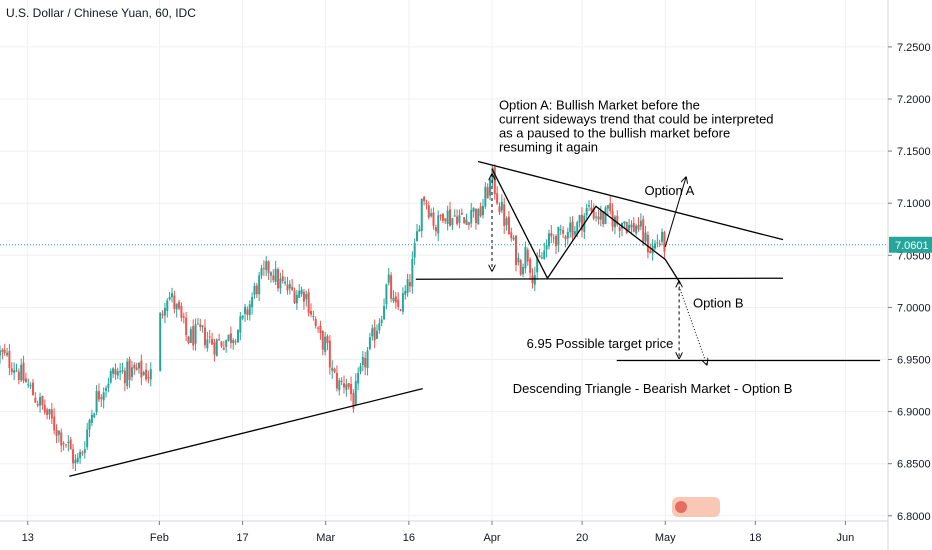 The image size is (932, 550). I want to click on price-tick-label: 6.9000, so click(914, 413).